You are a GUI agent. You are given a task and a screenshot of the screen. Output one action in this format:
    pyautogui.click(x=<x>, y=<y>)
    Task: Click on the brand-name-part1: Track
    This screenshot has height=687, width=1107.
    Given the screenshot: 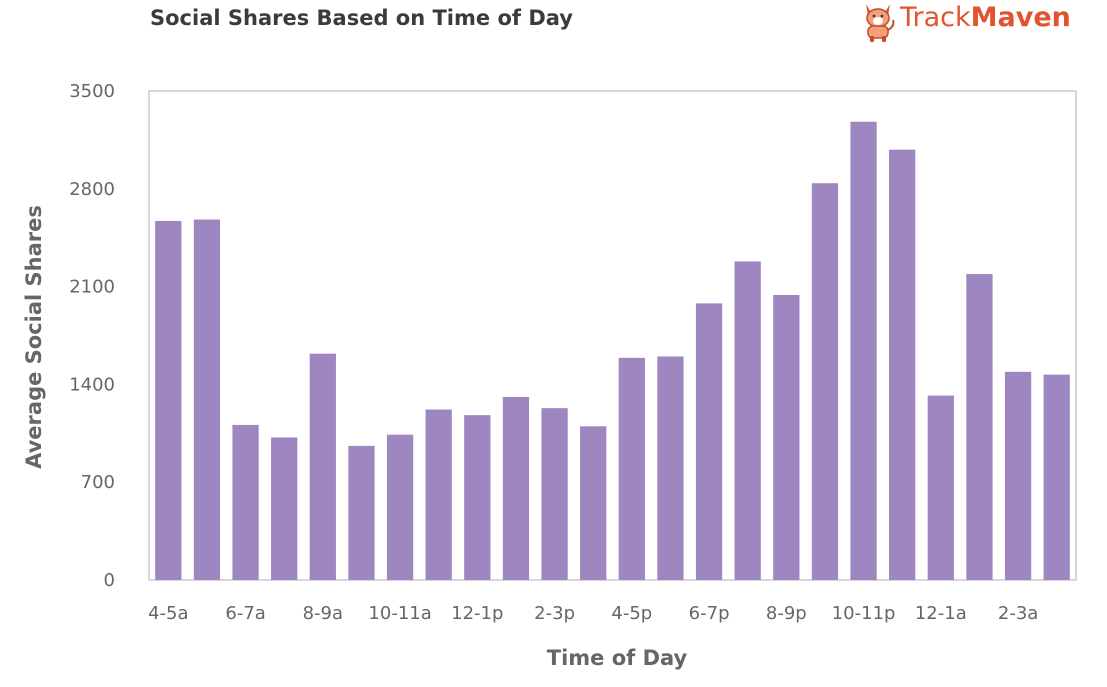 What is the action you would take?
    pyautogui.click(x=935, y=17)
    